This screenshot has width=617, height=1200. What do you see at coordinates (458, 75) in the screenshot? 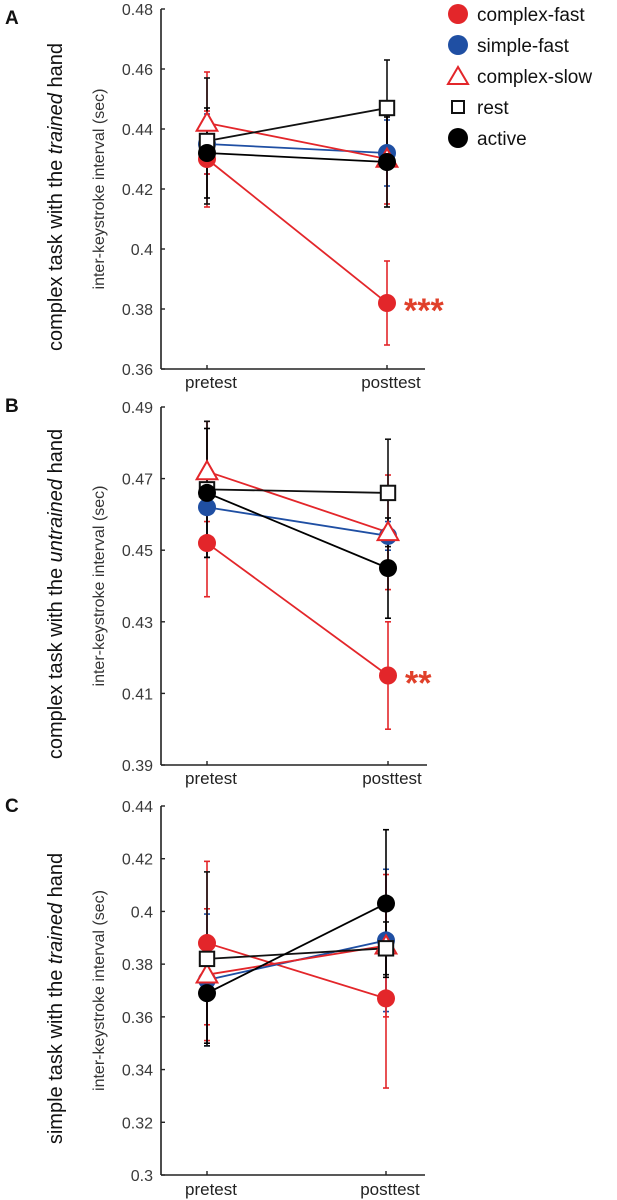
I see `legend-triangle-icon` at bounding box center [458, 75].